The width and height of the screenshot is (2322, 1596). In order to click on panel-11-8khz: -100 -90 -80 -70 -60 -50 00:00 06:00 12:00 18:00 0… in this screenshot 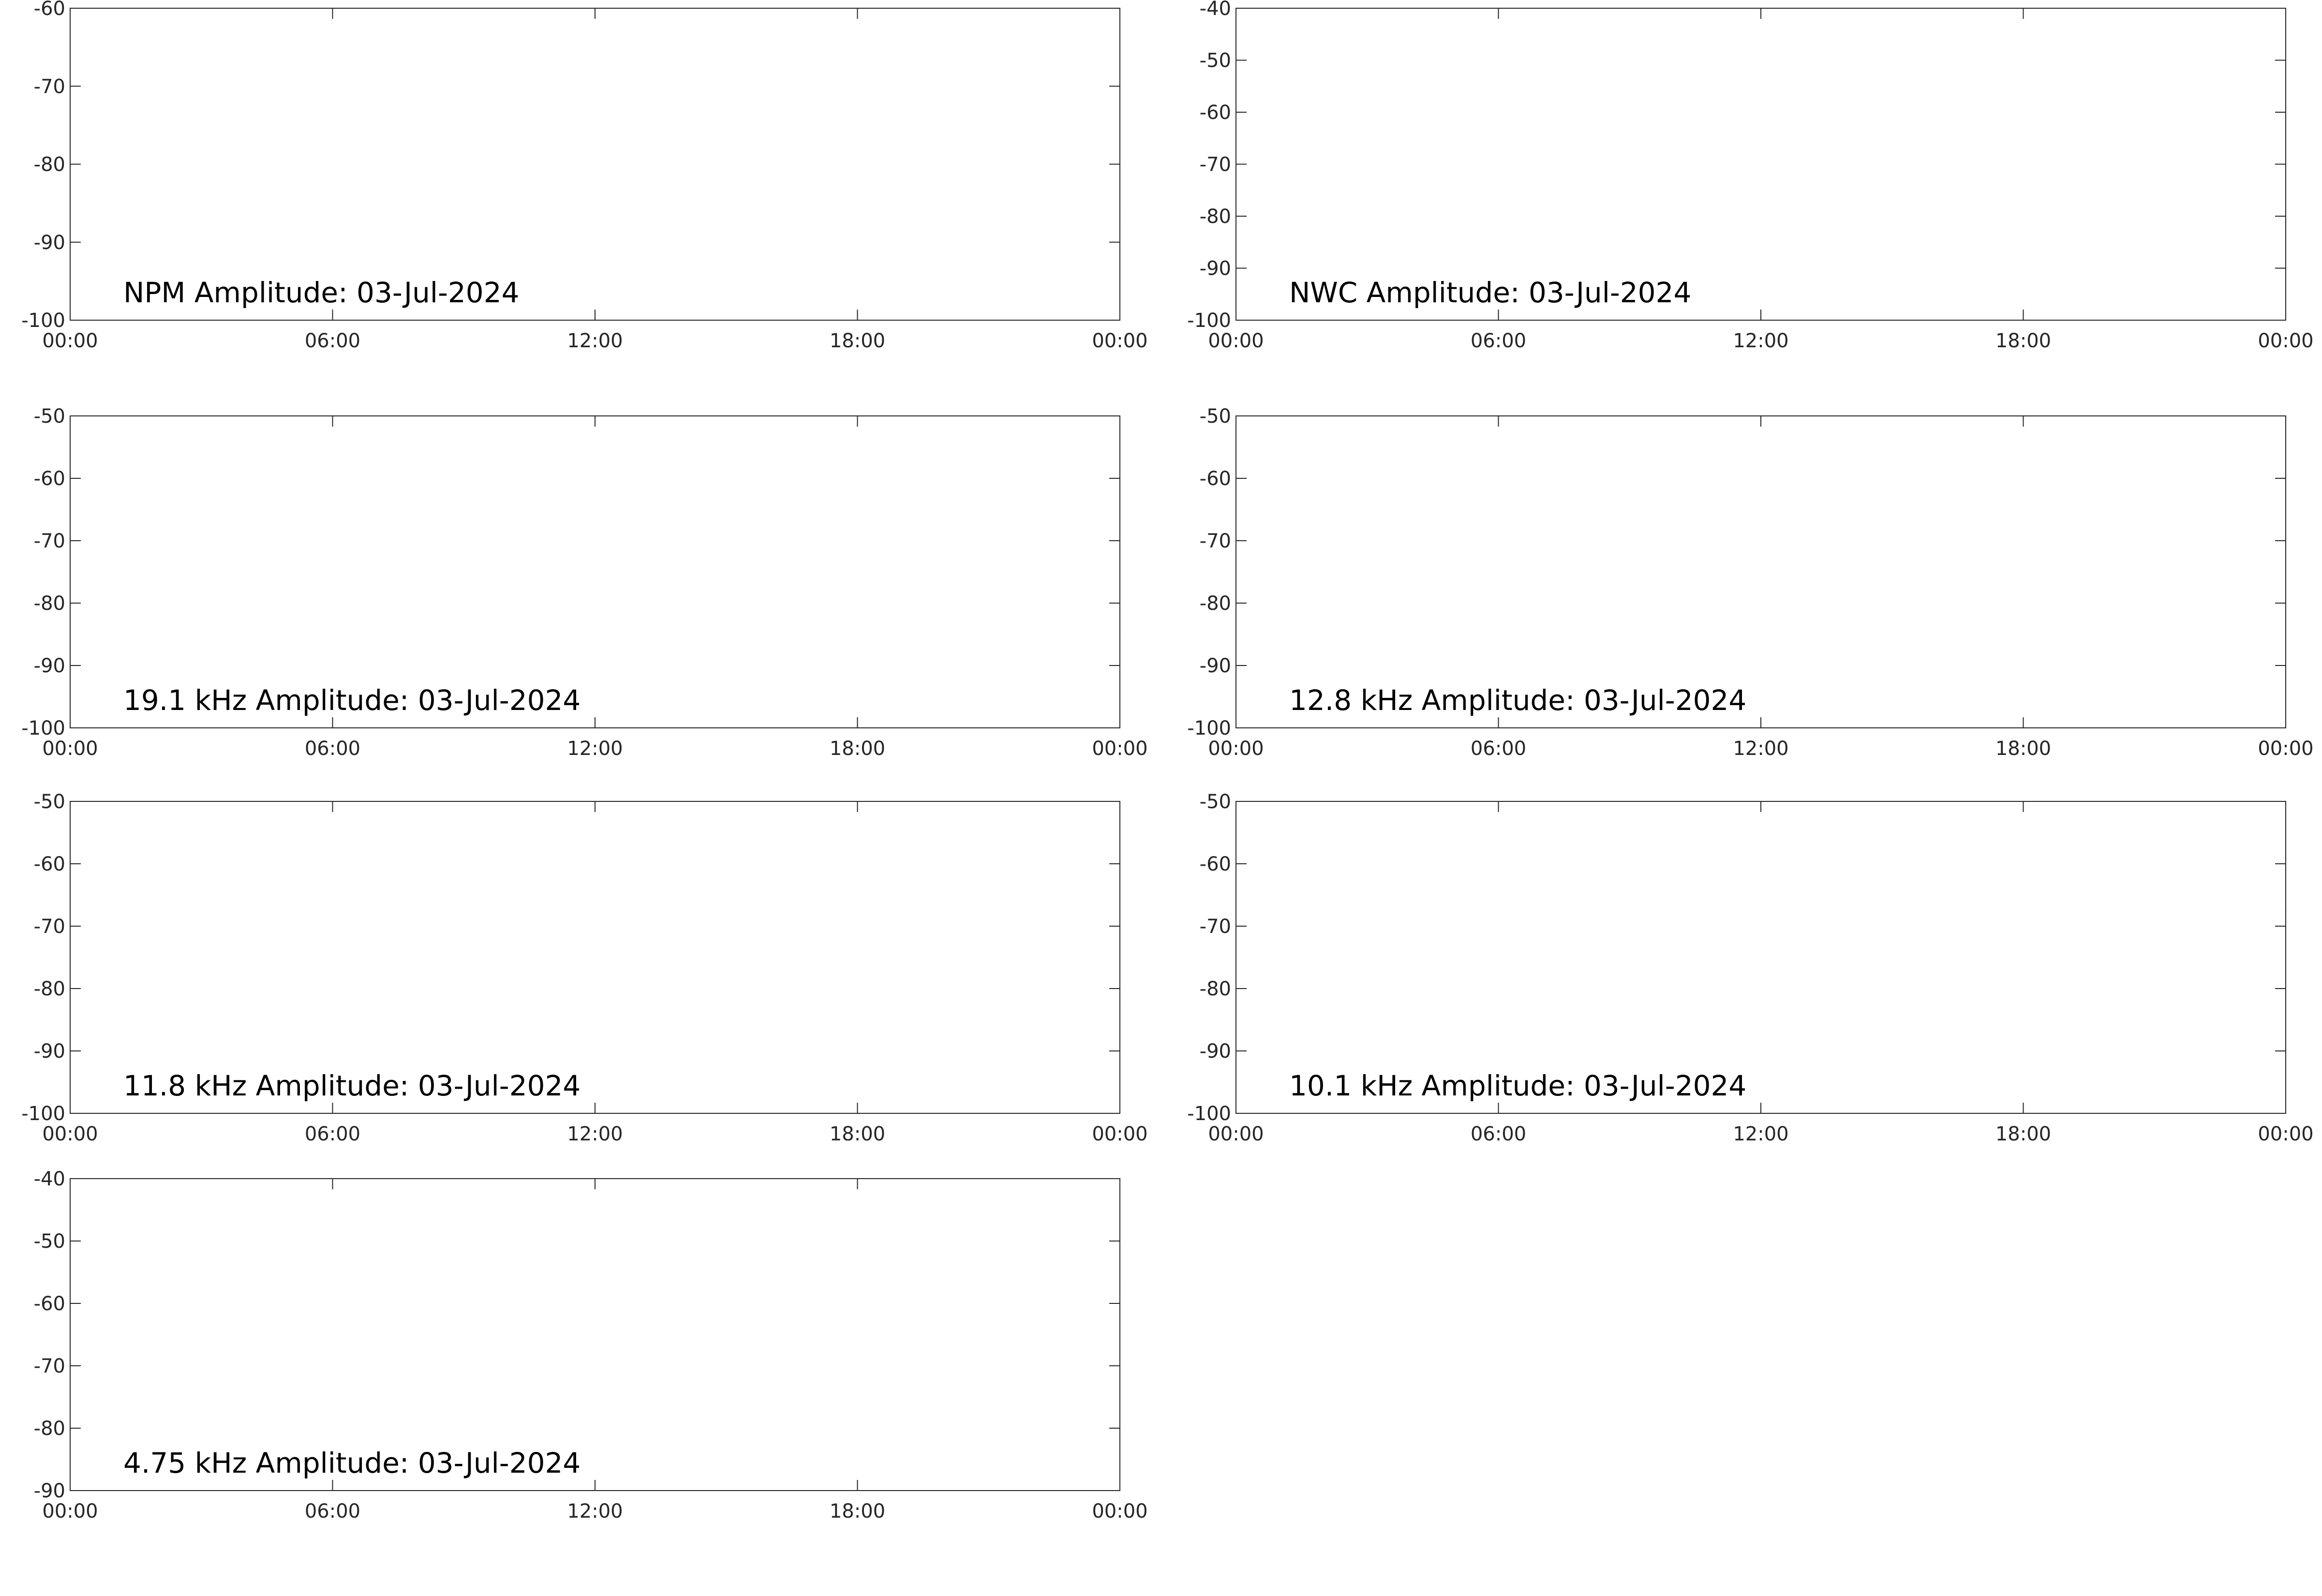, I will do `click(584, 968)`.